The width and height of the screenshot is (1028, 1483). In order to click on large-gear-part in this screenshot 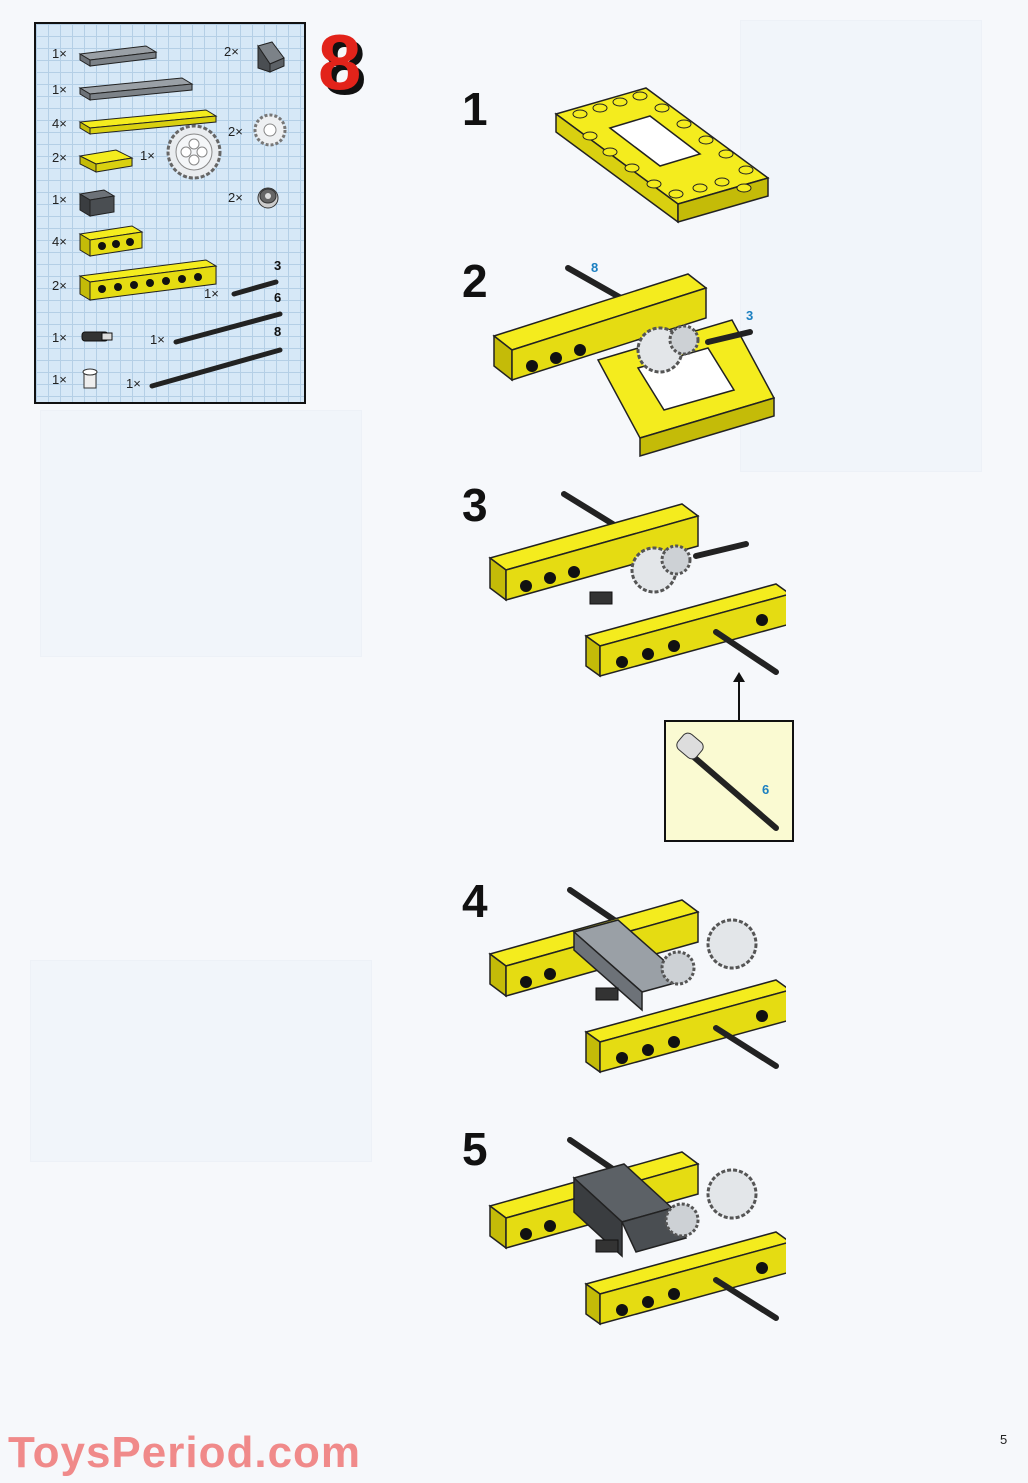, I will do `click(194, 152)`.